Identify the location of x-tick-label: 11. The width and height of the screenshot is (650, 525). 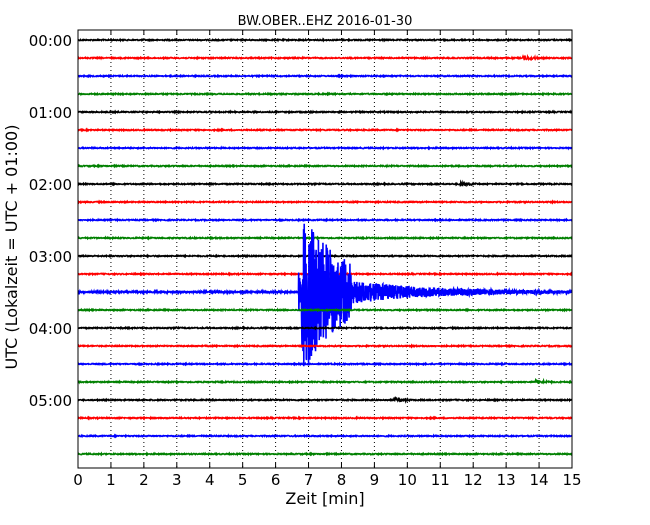
(440, 480).